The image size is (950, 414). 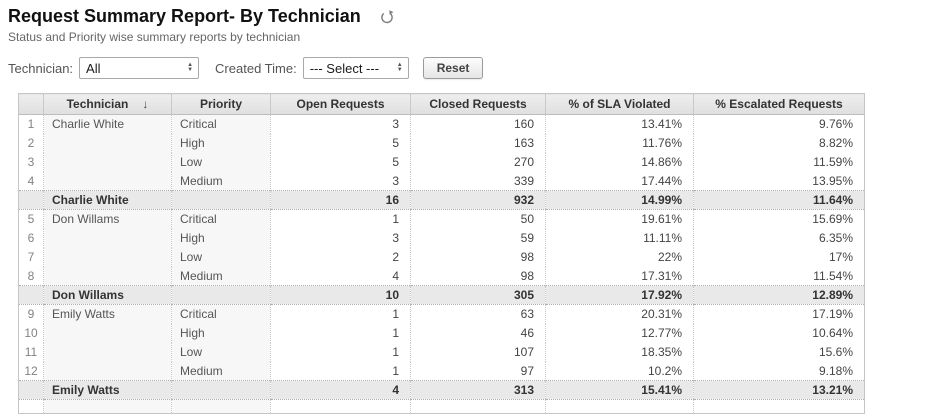 I want to click on cell-technician: Charlie White, so click(x=107, y=124).